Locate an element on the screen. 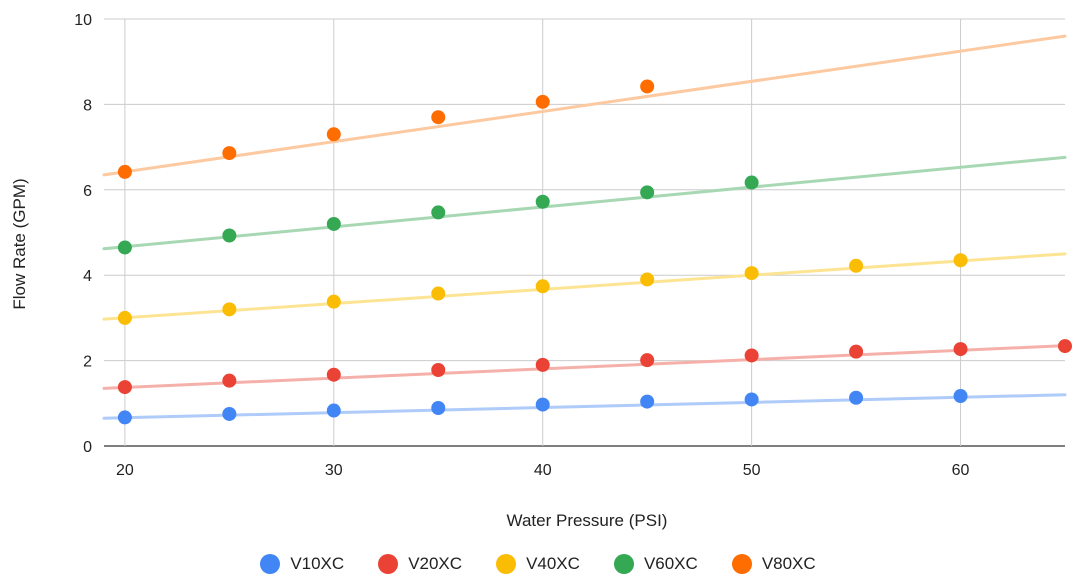  legend-label: V80XC is located at coordinates (788, 563).